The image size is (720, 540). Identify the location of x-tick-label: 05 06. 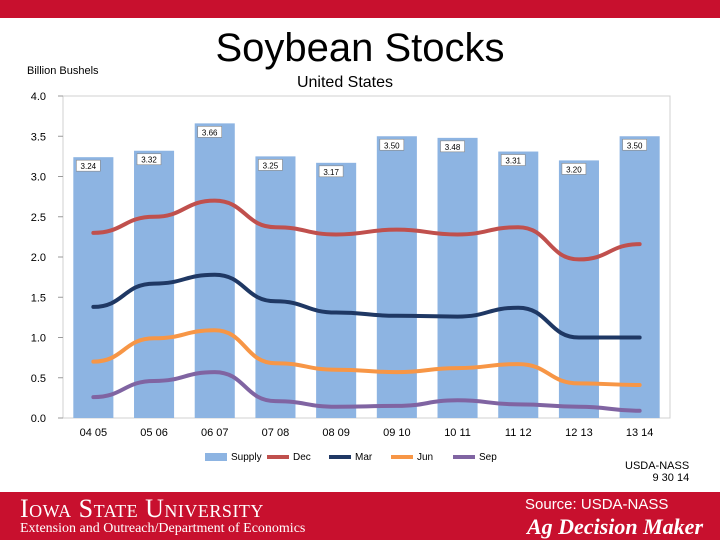
(154, 433).